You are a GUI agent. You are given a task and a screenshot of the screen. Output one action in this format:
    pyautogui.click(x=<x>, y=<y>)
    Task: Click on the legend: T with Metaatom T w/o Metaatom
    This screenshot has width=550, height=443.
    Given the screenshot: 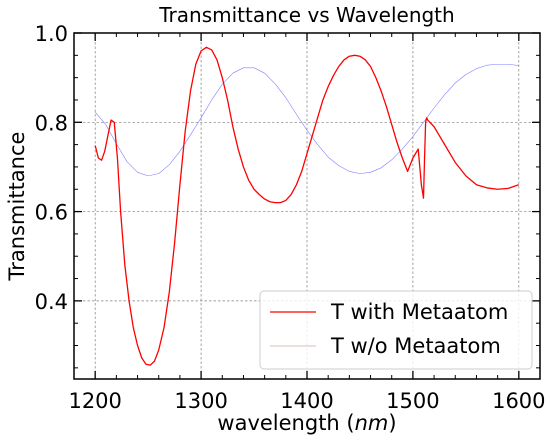 What is the action you would take?
    pyautogui.click(x=396, y=330)
    